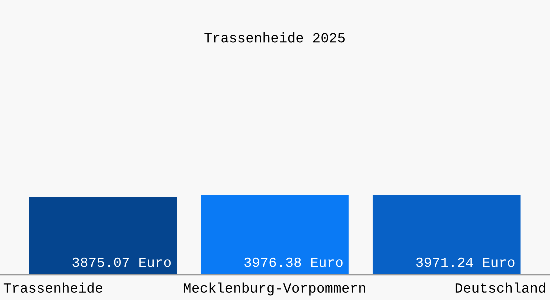 This screenshot has width=550, height=300. Describe the element at coordinates (293, 263) in the screenshot. I see `data-label: 3976.38 Euro` at that location.